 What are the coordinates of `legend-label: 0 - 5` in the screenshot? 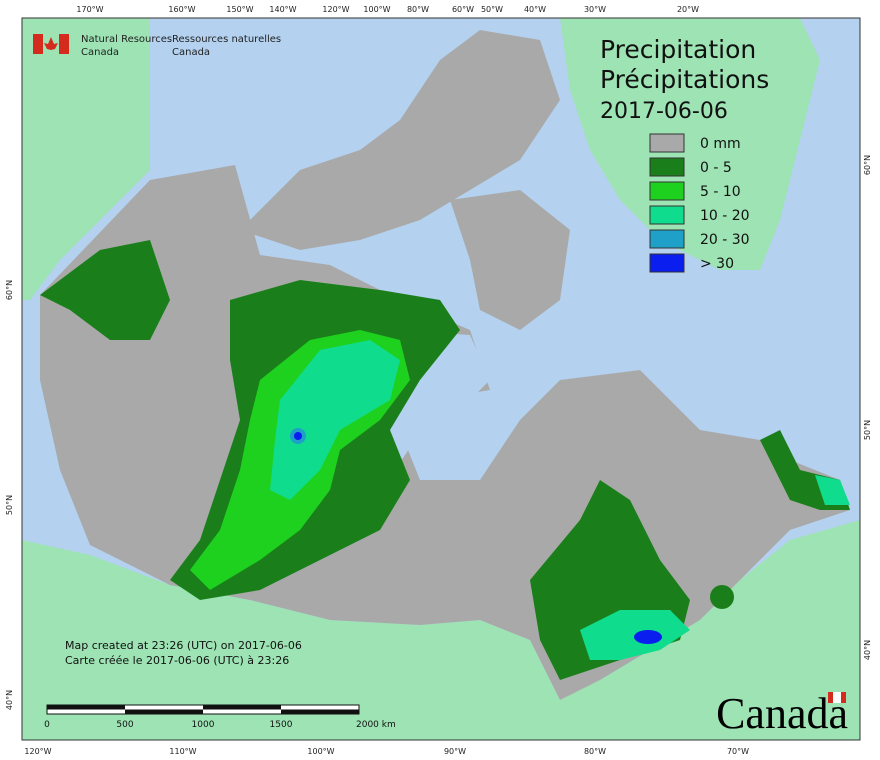 It's located at (716, 168).